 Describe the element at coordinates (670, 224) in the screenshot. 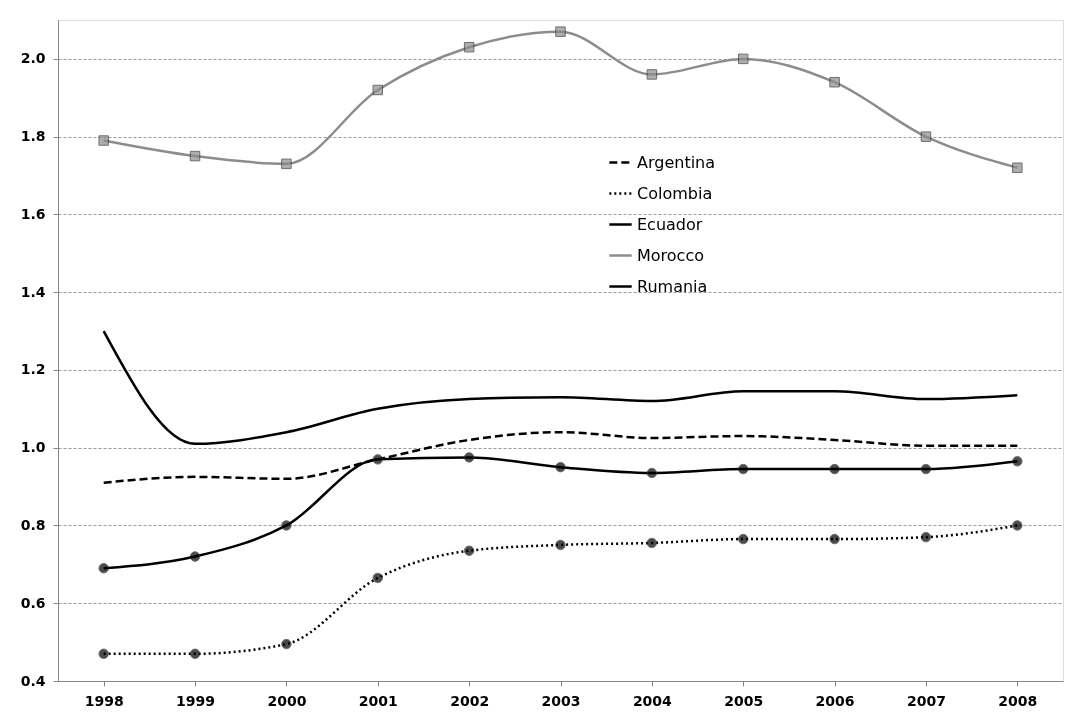

I see `legend-label: Ecuador` at that location.